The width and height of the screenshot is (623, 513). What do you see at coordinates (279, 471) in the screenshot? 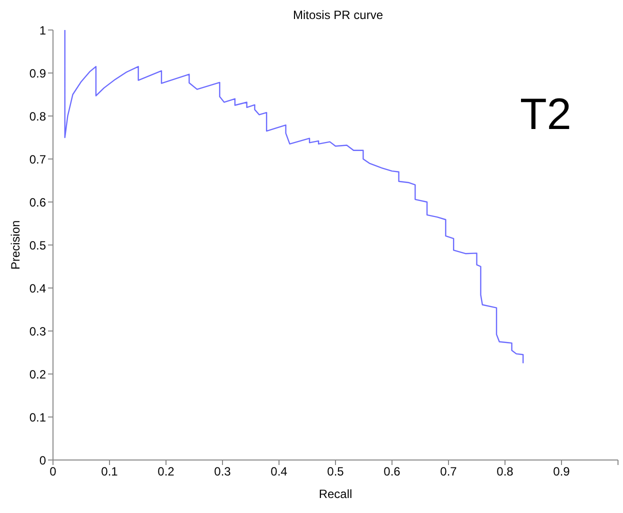
I see `x-tick-label: 0.4` at bounding box center [279, 471].